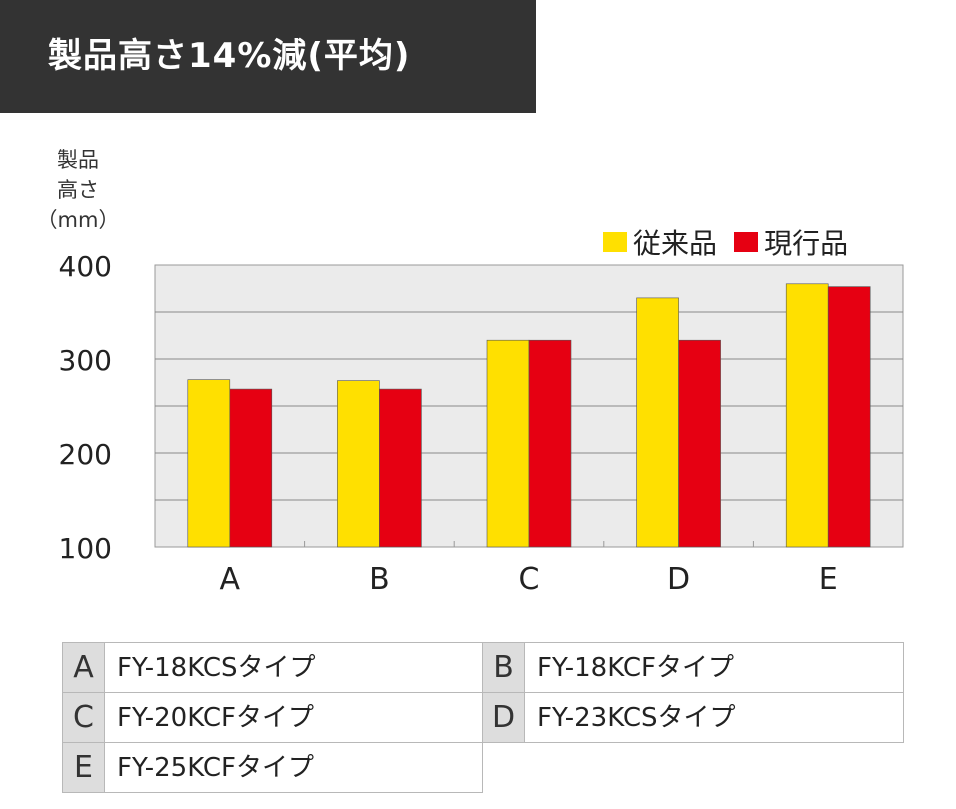 The image size is (956, 809). Describe the element at coordinates (216, 668) in the screenshot. I see `key-text-a: FY-18KCSタイプ` at that location.